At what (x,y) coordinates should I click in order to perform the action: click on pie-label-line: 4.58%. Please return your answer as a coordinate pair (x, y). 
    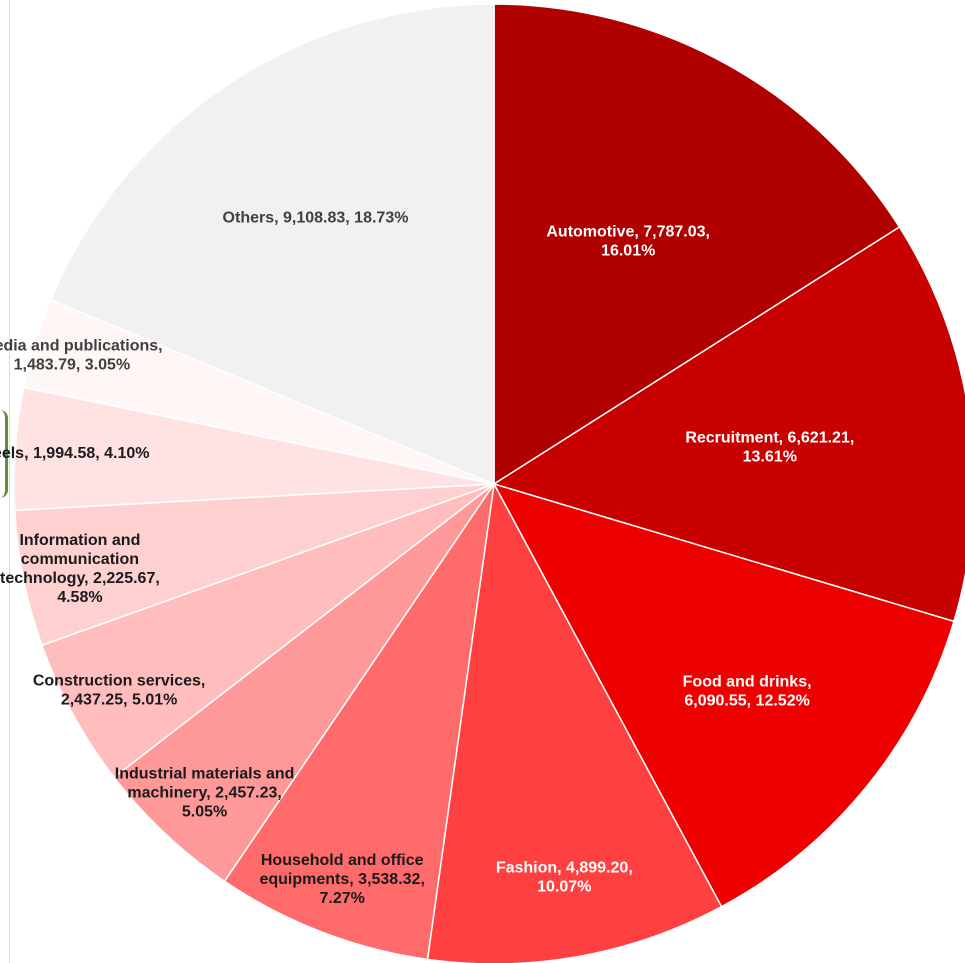
    Looking at the image, I should click on (79, 597).